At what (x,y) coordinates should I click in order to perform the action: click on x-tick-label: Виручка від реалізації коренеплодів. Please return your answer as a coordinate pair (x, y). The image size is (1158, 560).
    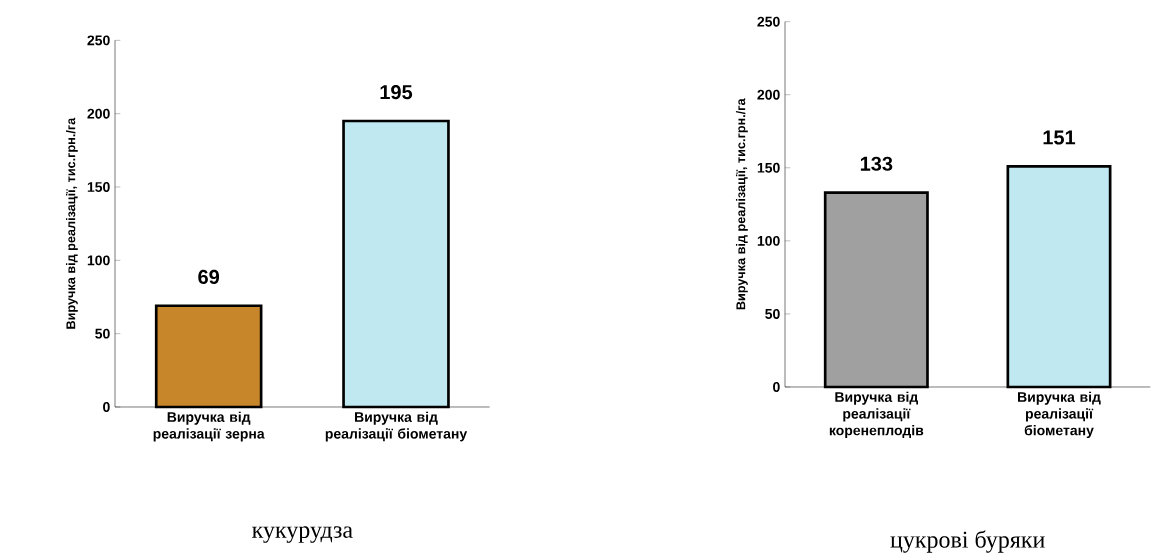
    Looking at the image, I should click on (876, 415).